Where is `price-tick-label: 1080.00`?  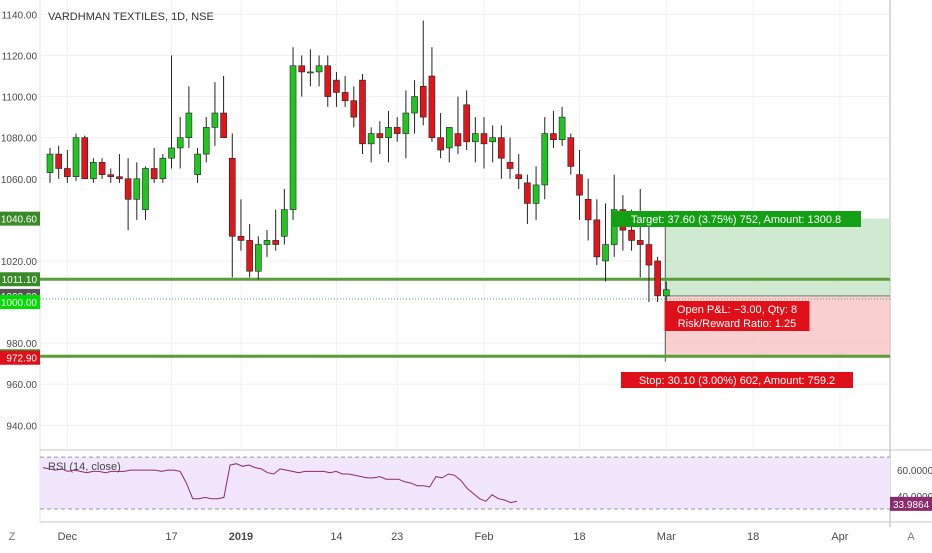 price-tick-label: 1080.00 is located at coordinates (19, 139).